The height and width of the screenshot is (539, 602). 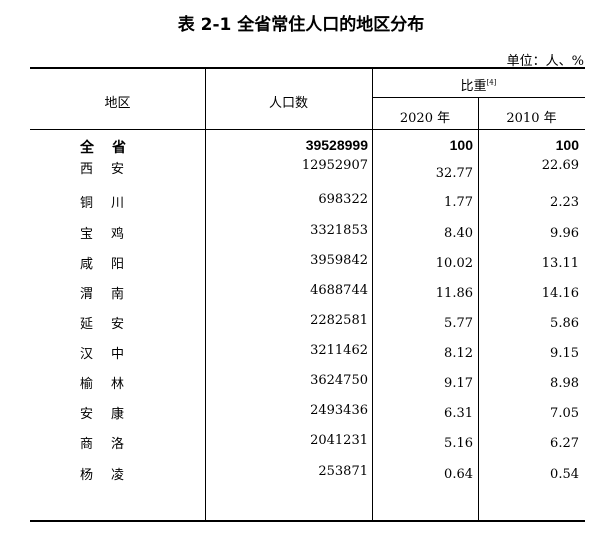 I want to click on share-2020-cell: 9.17, so click(x=458, y=383).